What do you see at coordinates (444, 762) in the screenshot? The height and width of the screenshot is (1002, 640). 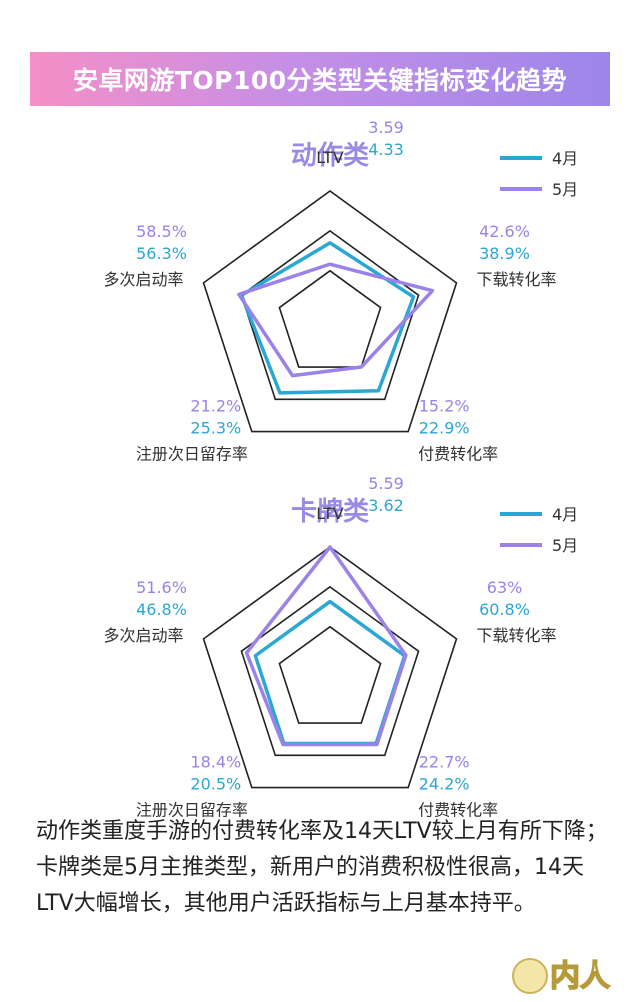 I see `value-label: 22.7%` at bounding box center [444, 762].